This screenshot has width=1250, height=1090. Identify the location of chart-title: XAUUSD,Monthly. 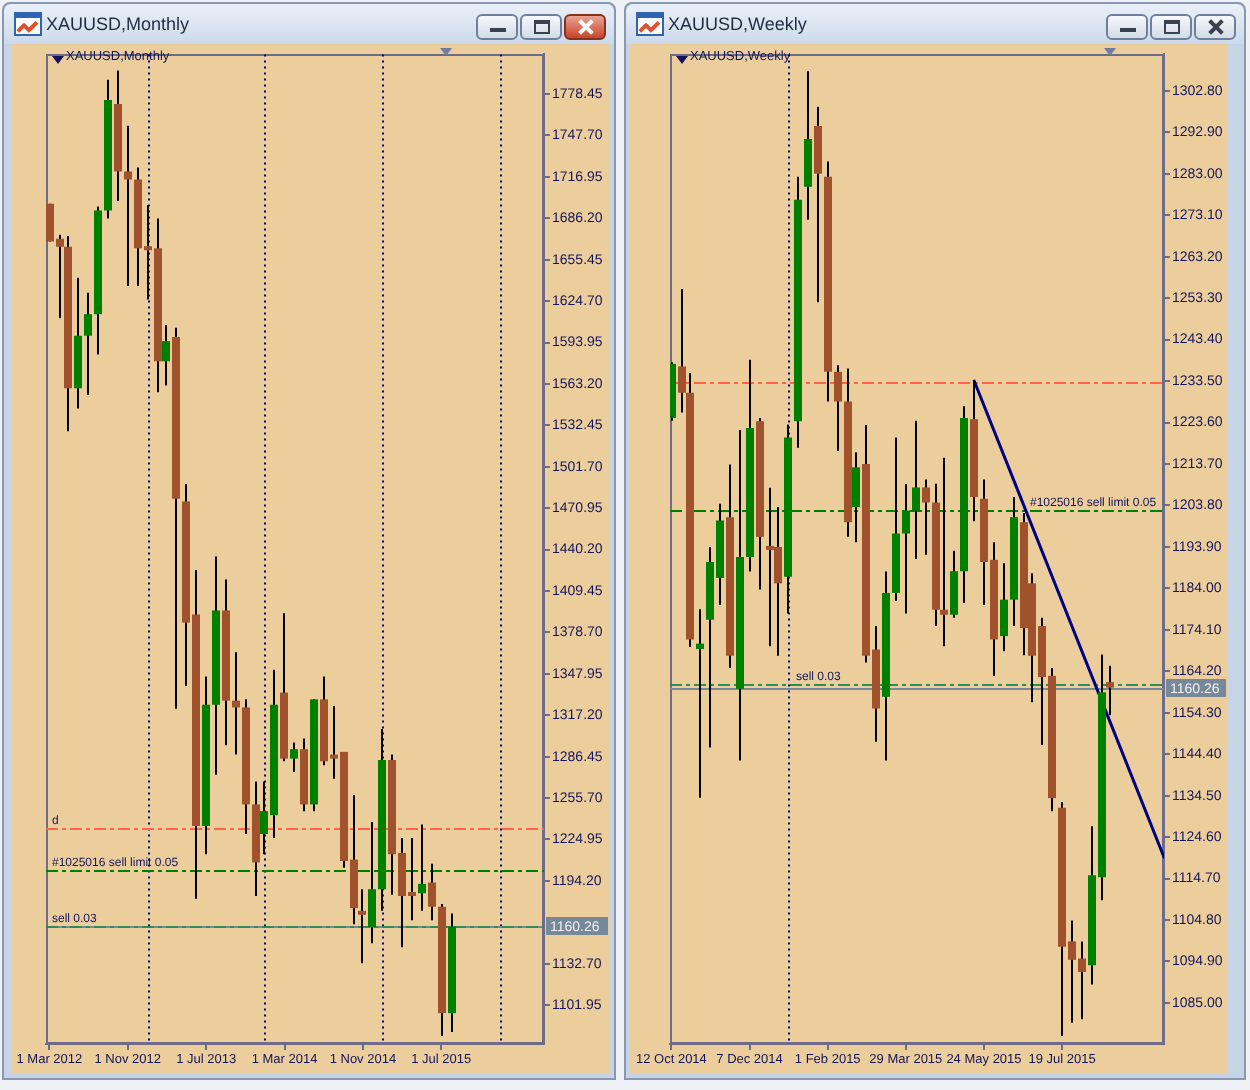
(118, 24).